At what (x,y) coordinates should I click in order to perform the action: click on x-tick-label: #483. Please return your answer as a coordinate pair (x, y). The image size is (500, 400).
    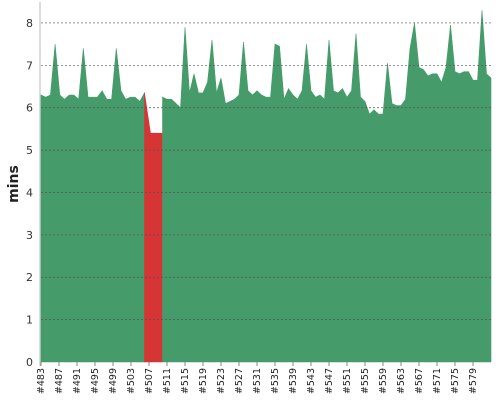
    Looking at the image, I should click on (41, 381).